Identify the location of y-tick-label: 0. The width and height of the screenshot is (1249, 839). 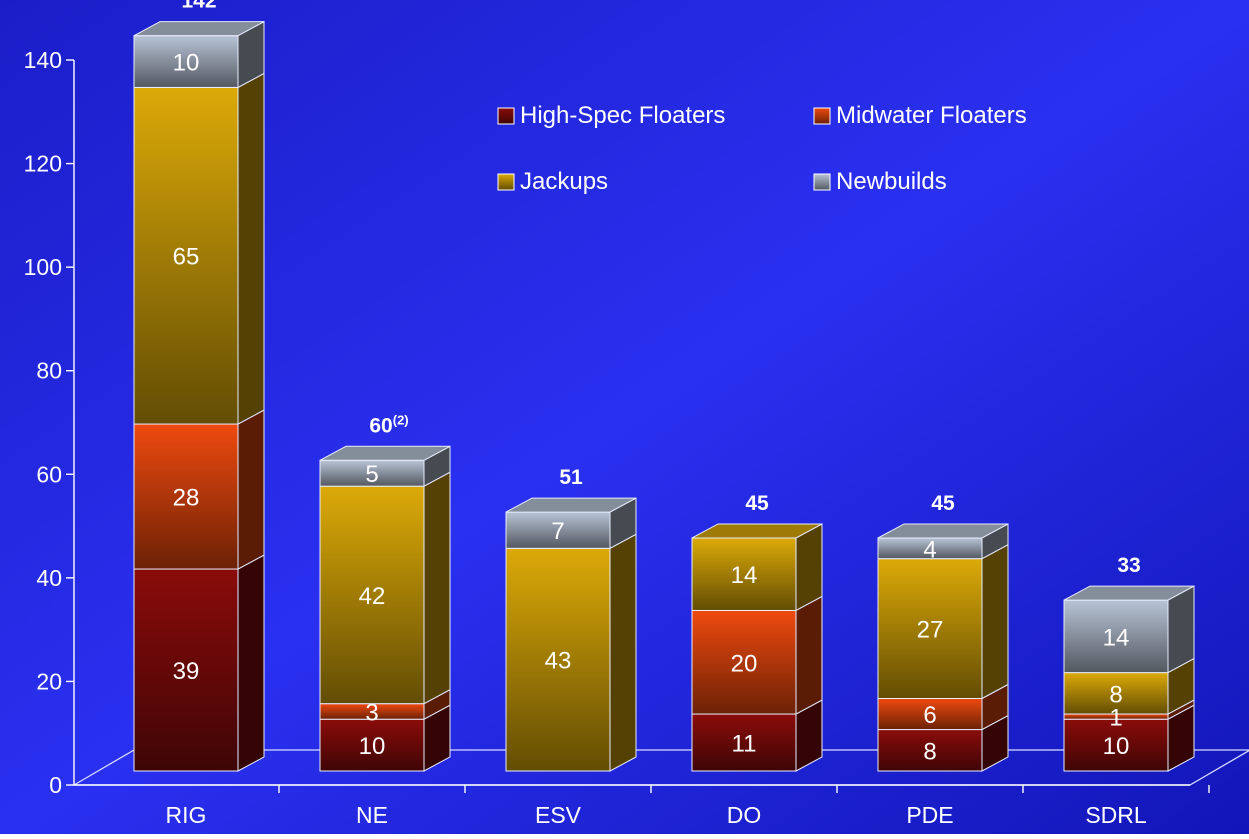
(55, 785).